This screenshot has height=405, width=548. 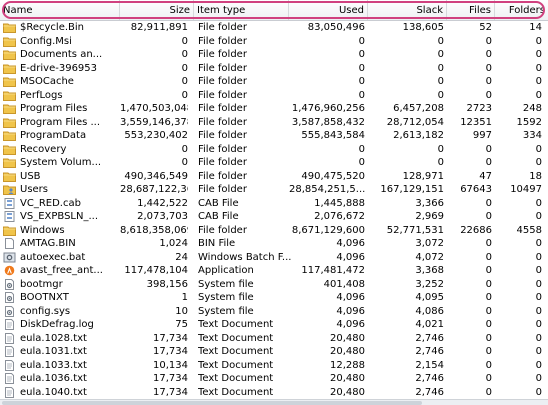 I want to click on size-cell: 24, so click(x=181, y=257).